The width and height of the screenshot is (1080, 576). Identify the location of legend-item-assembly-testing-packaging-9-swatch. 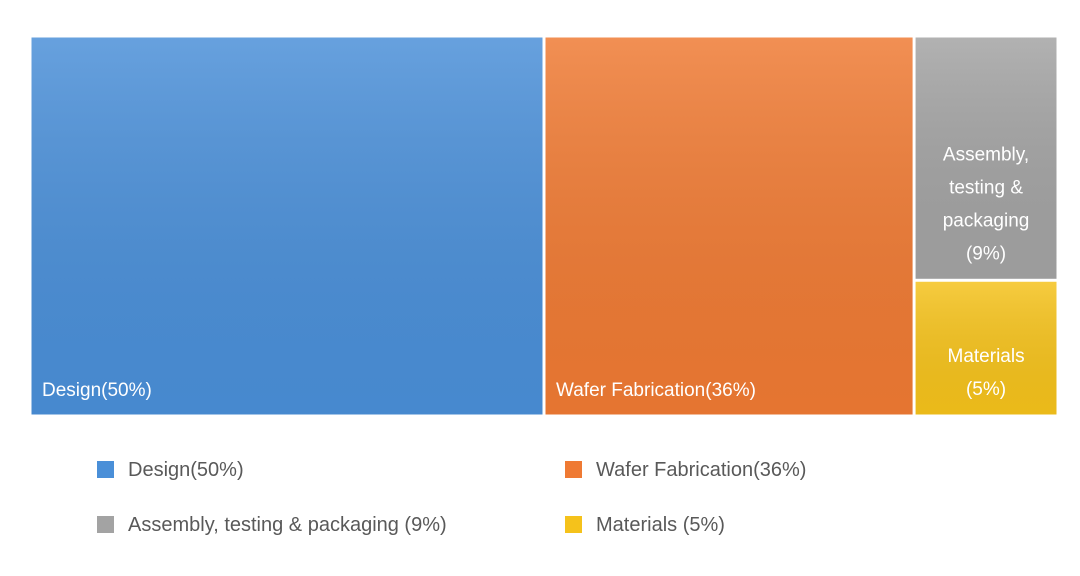
(105, 524).